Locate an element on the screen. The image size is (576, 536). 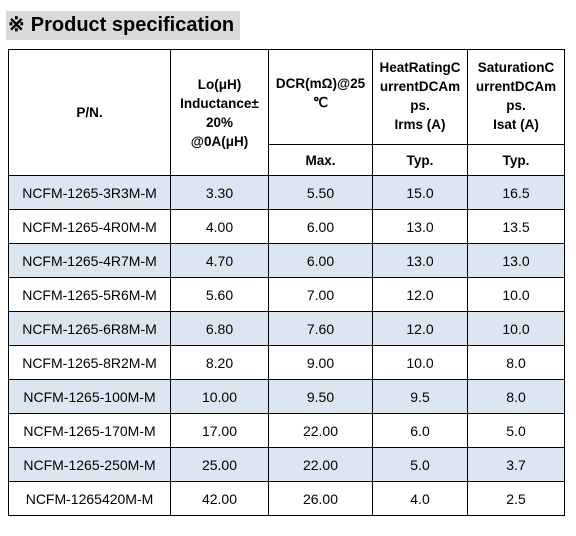
cell-pn: NCFM-1265-4R0M-M is located at coordinates (89, 226).